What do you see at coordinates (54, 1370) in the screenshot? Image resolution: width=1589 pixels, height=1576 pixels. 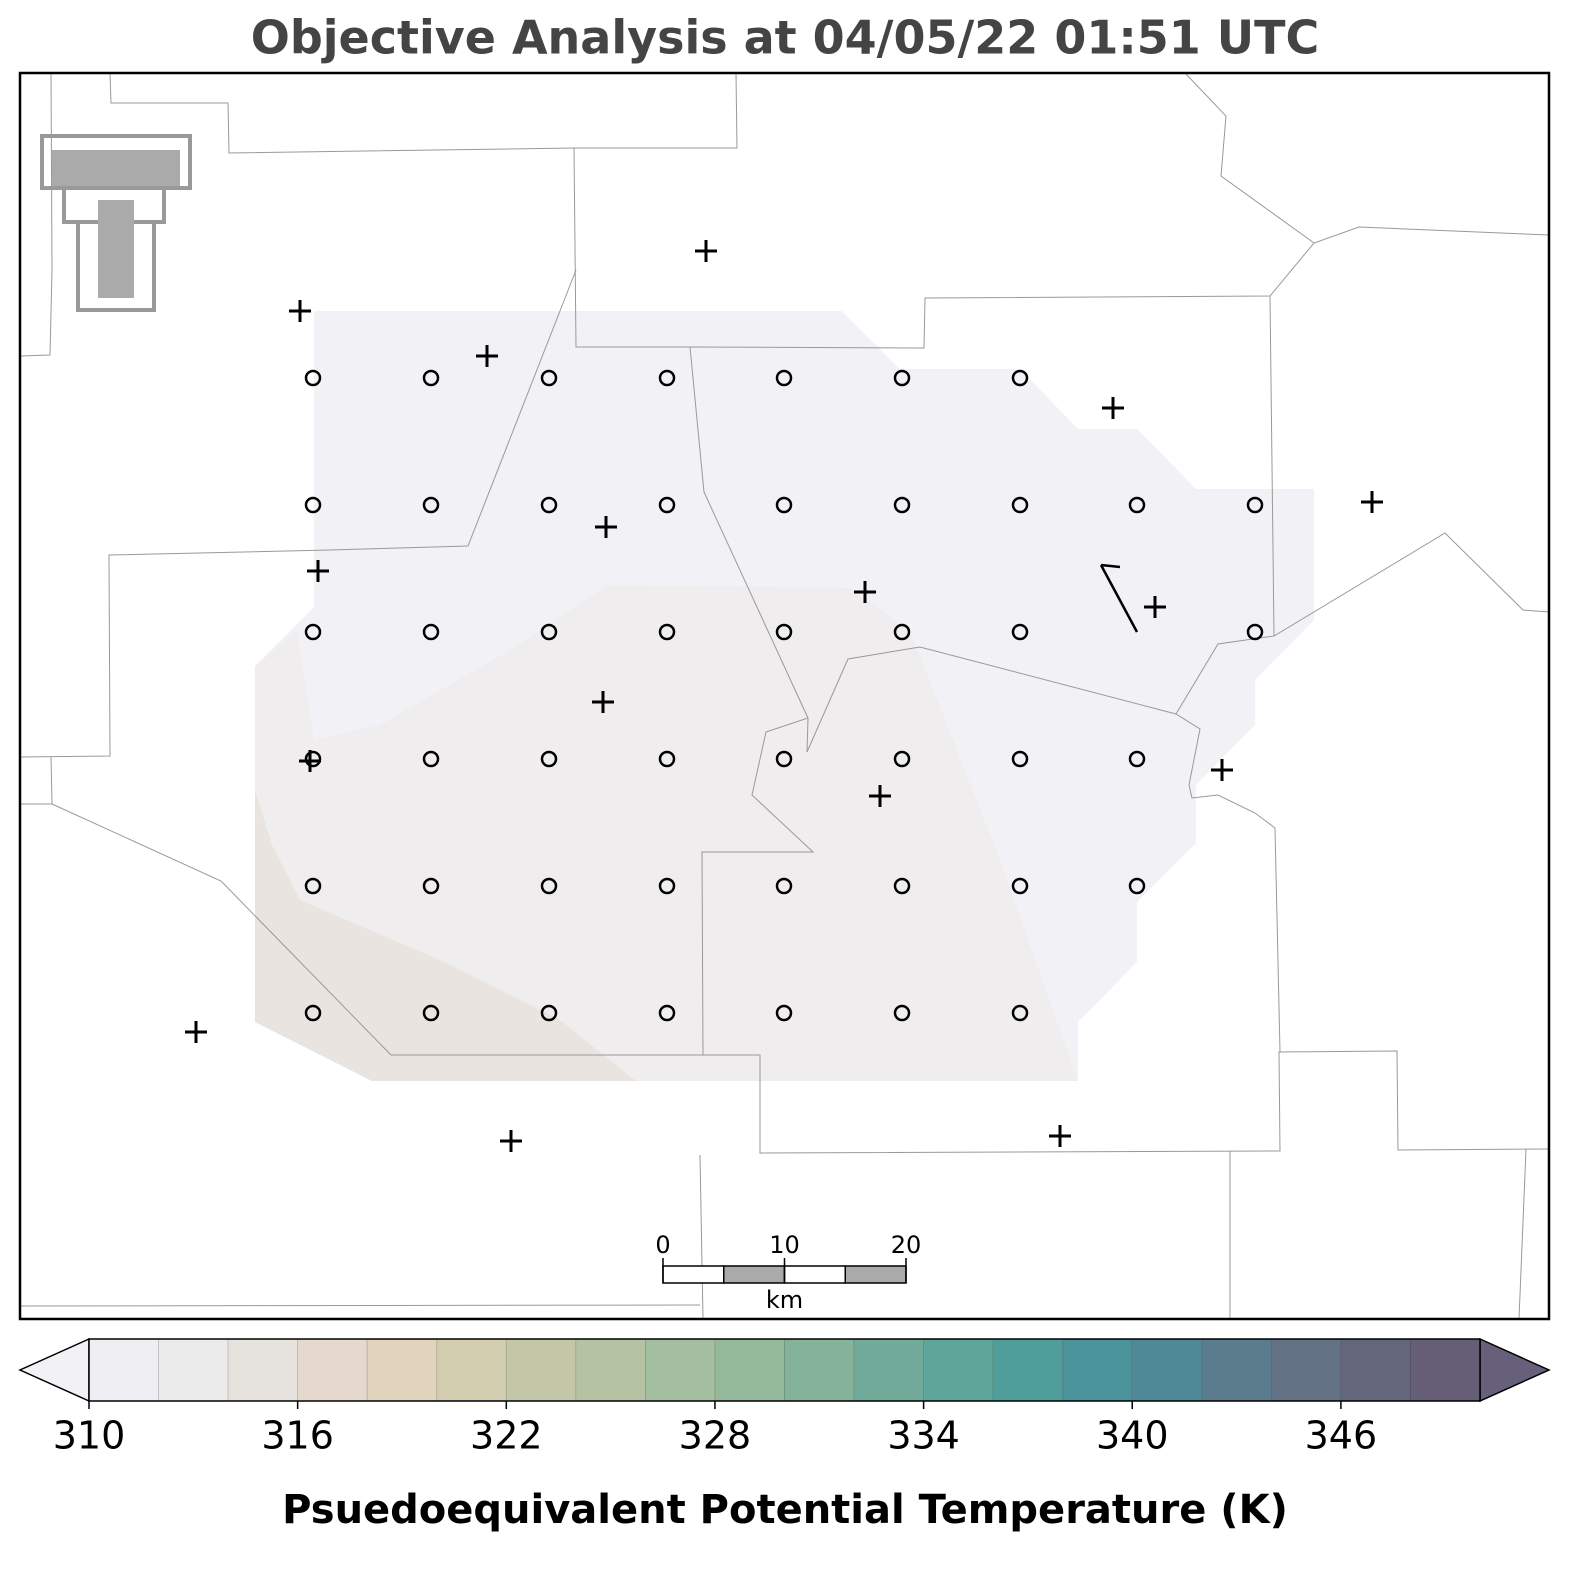 I see `colorbar-extend-low` at bounding box center [54, 1370].